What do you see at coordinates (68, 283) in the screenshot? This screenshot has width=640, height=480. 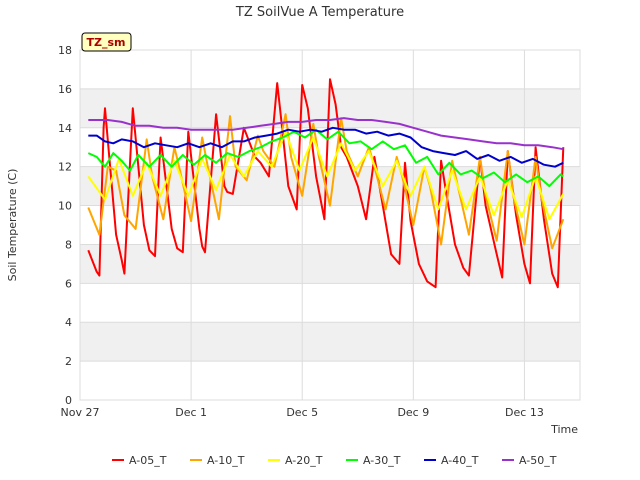 I see `y-tick-label: 6` at bounding box center [68, 283].